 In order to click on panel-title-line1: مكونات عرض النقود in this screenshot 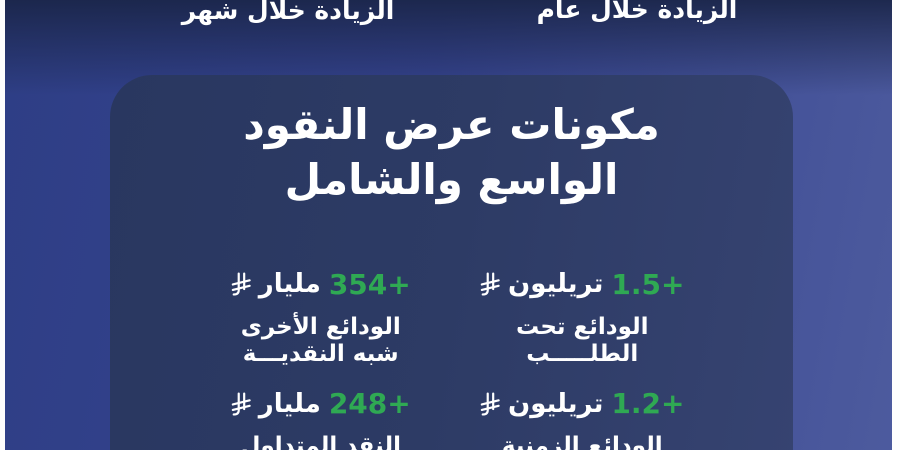, I will do `click(451, 124)`.